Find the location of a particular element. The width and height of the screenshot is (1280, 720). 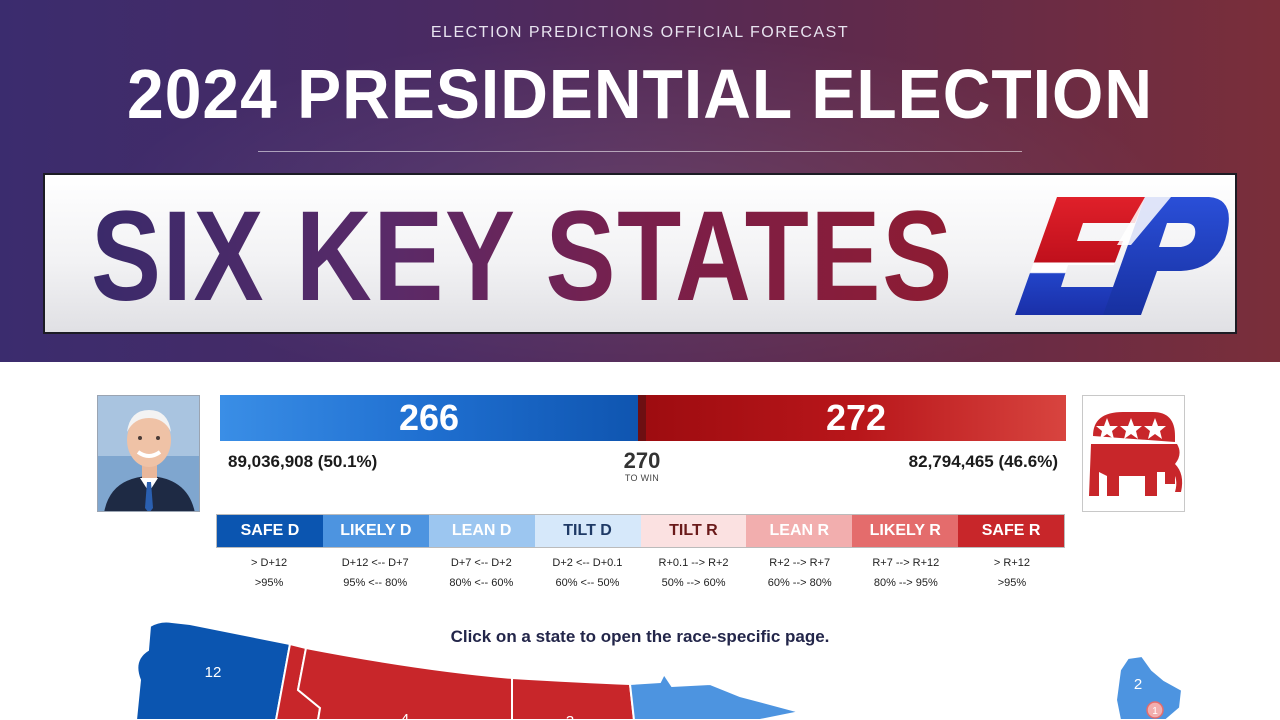

us-electoral-map: 12 4 3 2 1 is located at coordinates (659, 670).